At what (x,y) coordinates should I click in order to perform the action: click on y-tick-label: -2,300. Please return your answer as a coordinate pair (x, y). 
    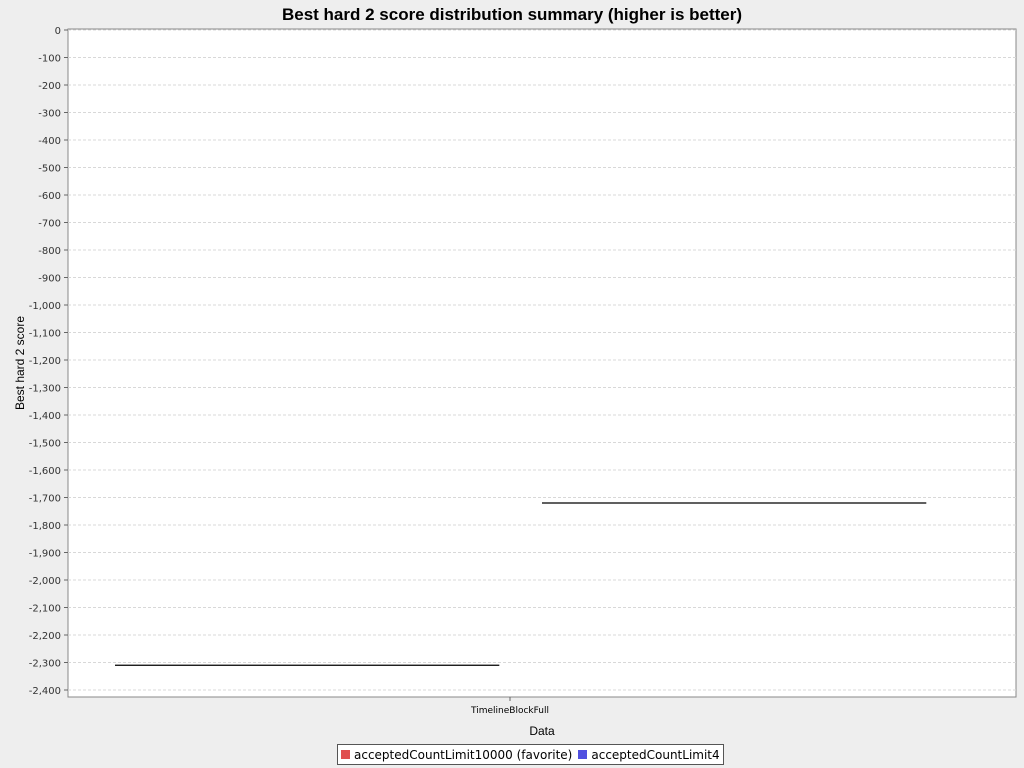
    Looking at the image, I should click on (45, 664).